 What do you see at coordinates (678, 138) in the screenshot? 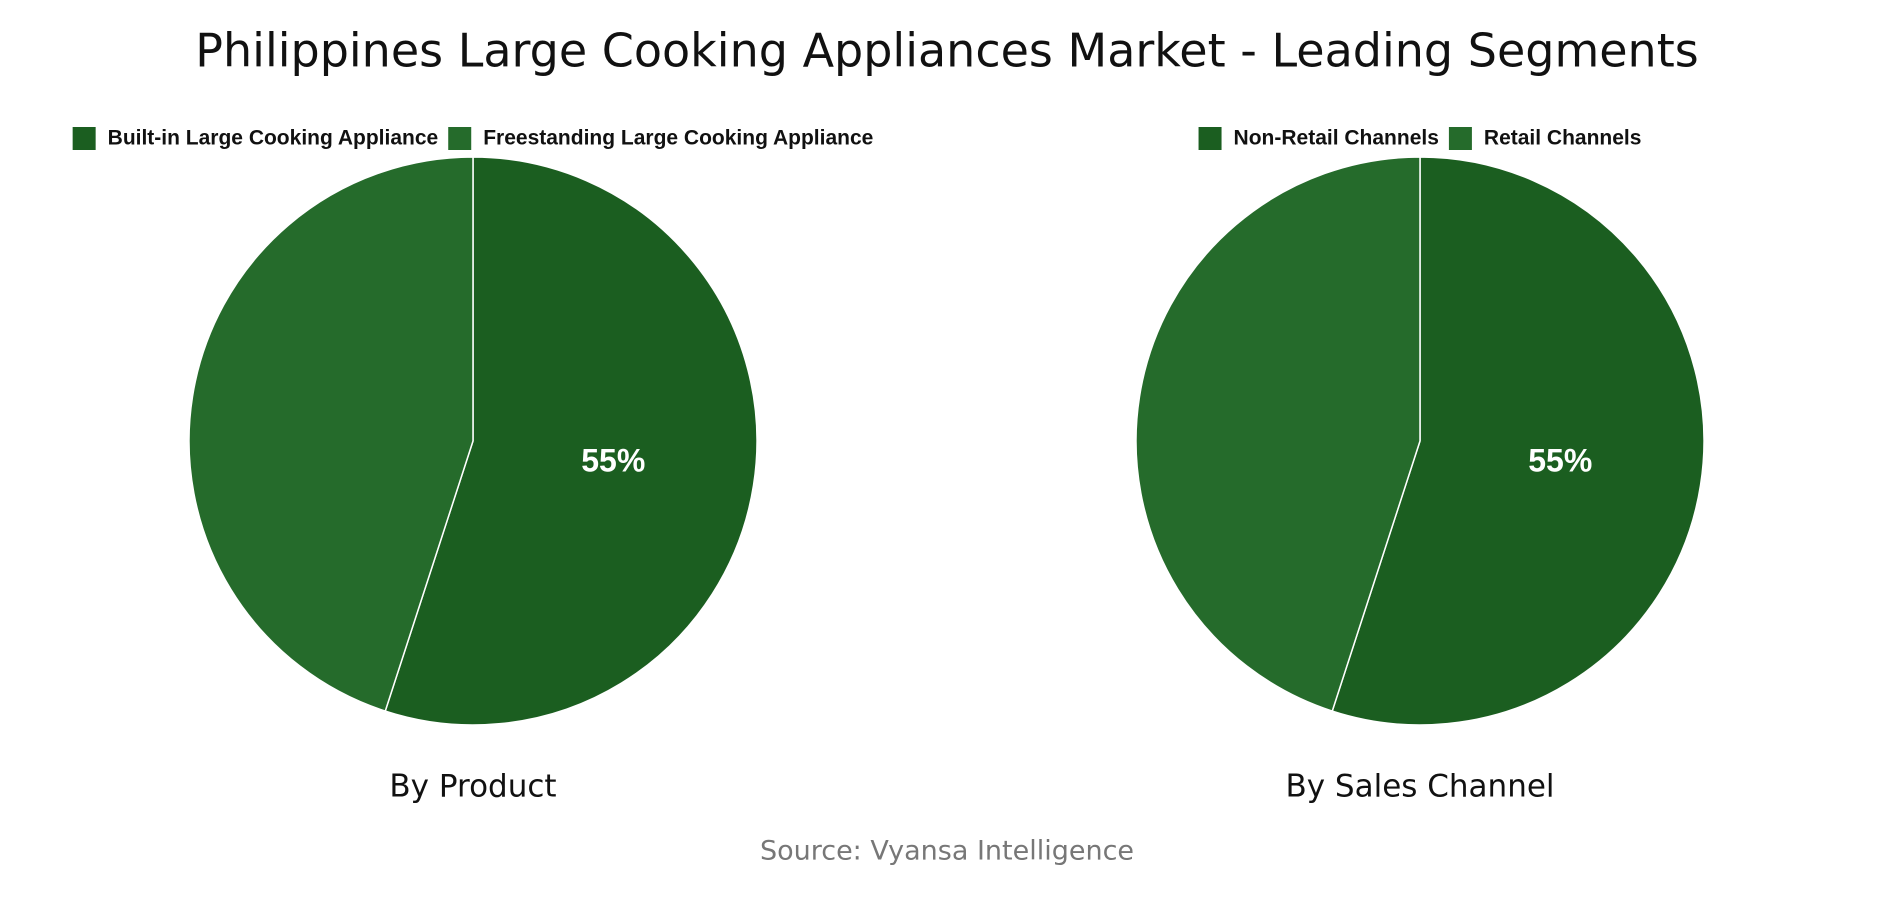
I see `legend-label: Freestanding Large Cooking Appliance` at bounding box center [678, 138].